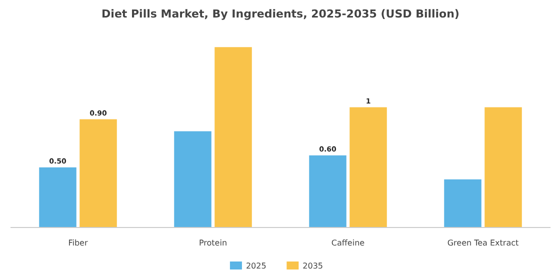  What do you see at coordinates (348, 243) in the screenshot?
I see `x-tick-label: Caffeine` at bounding box center [348, 243].